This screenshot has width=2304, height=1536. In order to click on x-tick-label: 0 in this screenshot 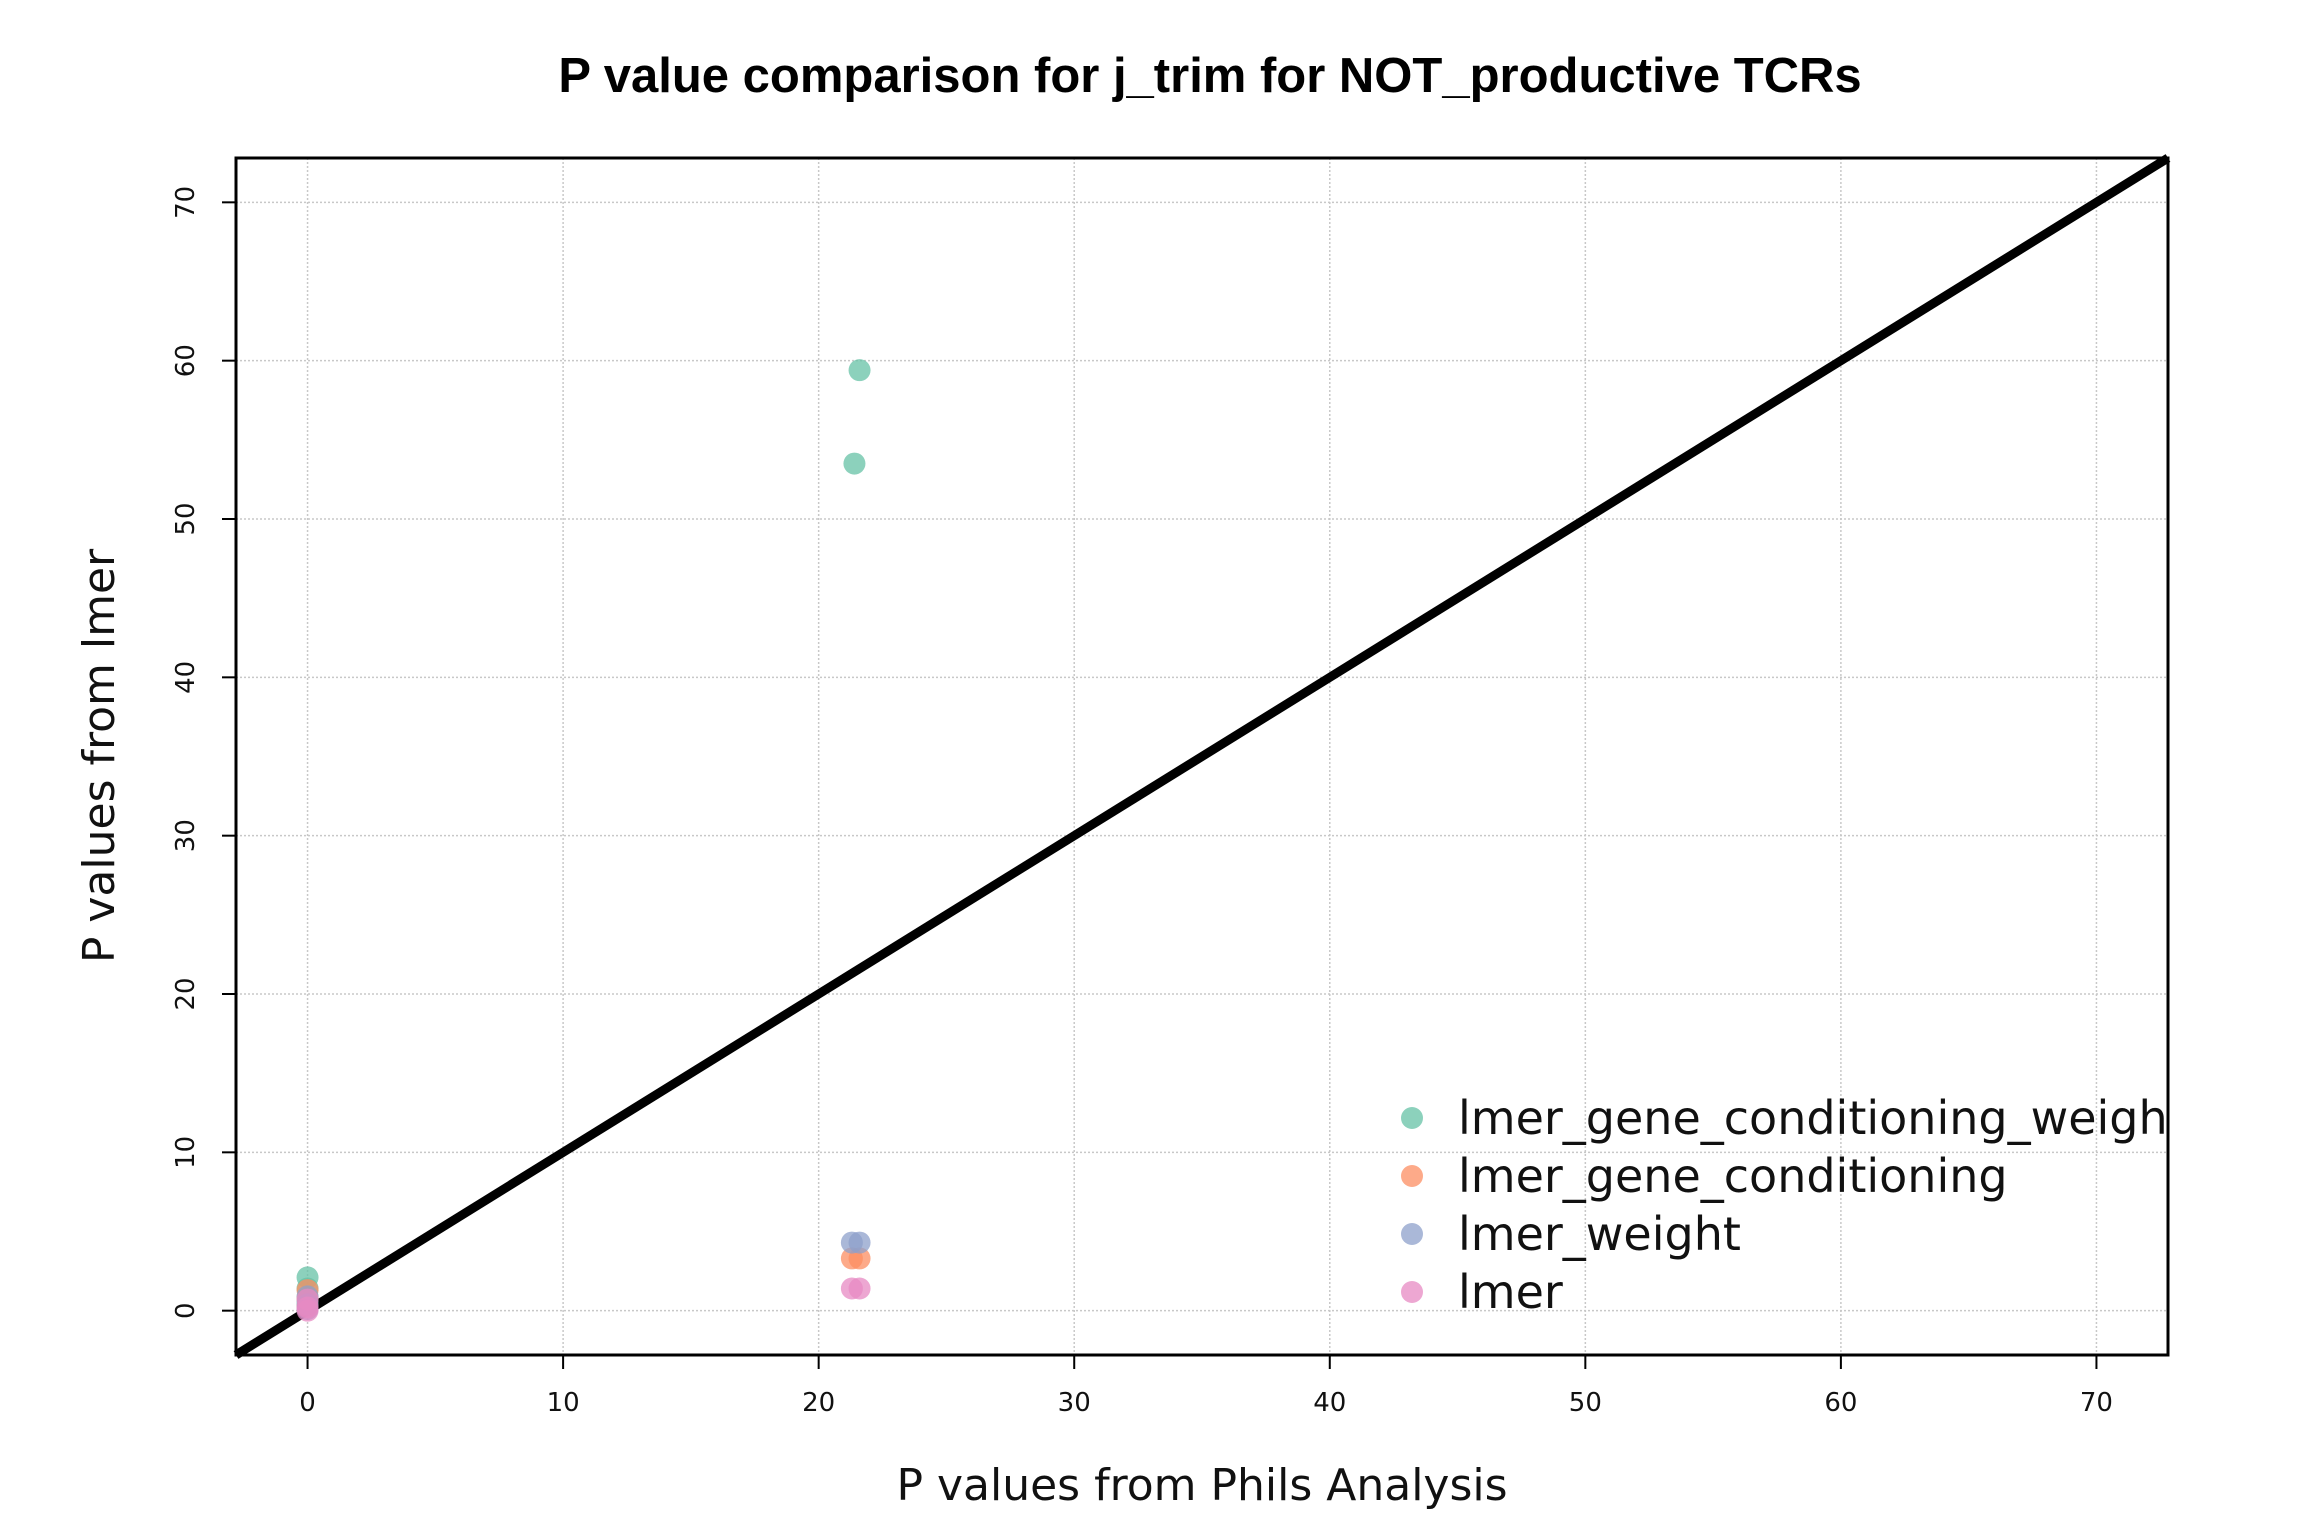, I will do `click(307, 1403)`.